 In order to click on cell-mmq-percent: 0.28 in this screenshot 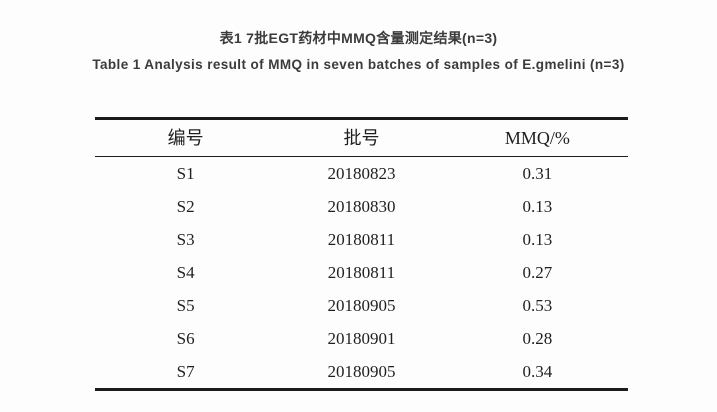, I will do `click(537, 338)`.